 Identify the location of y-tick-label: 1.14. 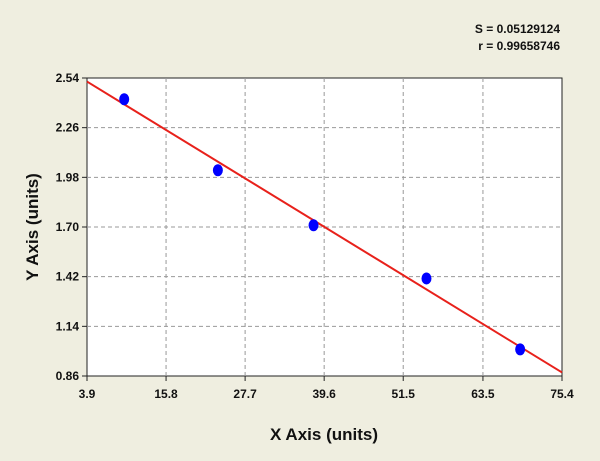
(68, 326).